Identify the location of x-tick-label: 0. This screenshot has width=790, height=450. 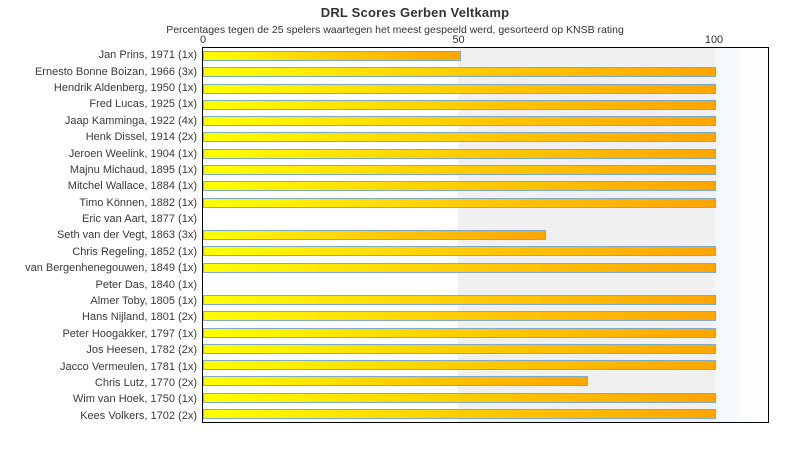
(203, 40).